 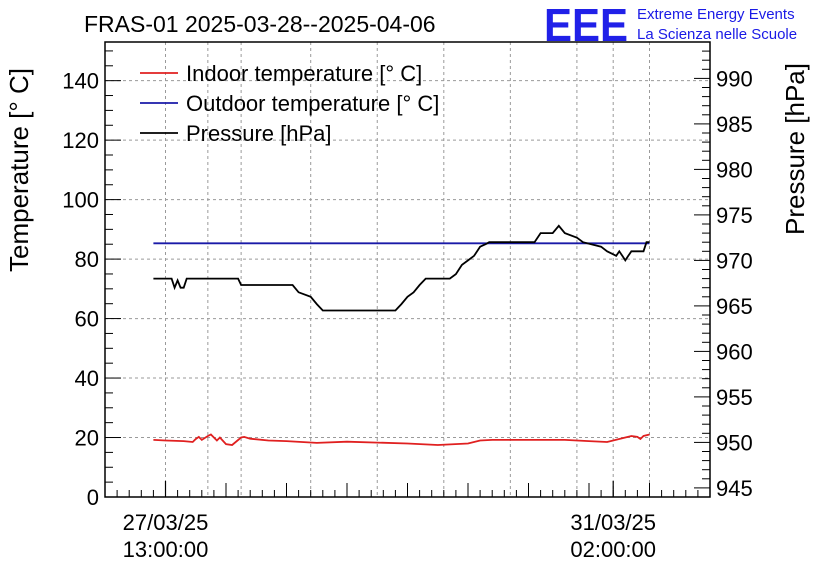 I want to click on legend-label: Pressure [hPa], so click(x=259, y=133).